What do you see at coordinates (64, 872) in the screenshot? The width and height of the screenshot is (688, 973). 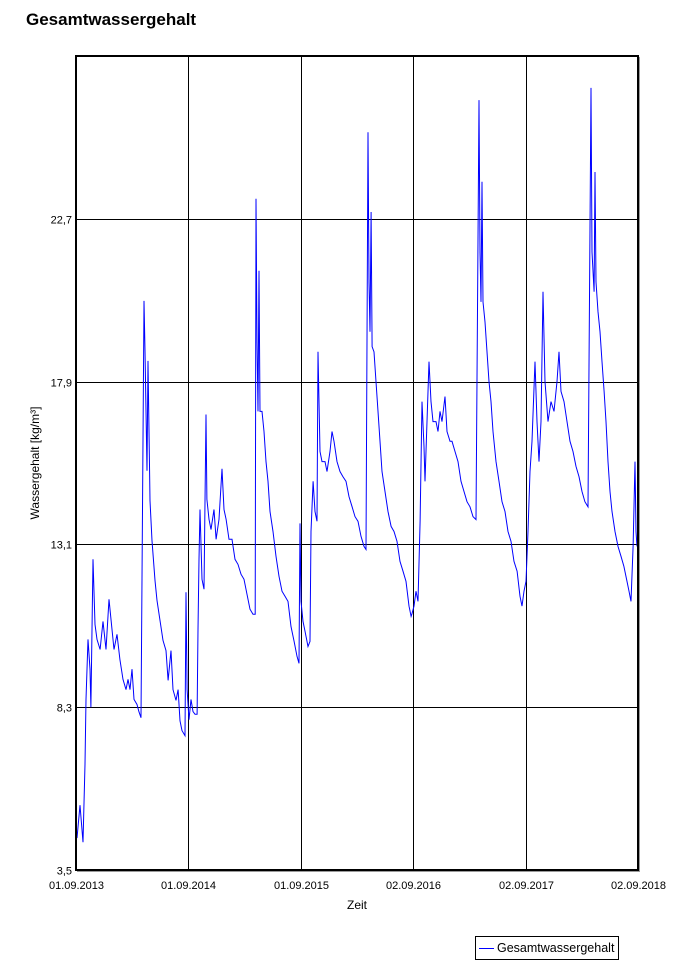 I see `y-tick-label: 3,5` at bounding box center [64, 872].